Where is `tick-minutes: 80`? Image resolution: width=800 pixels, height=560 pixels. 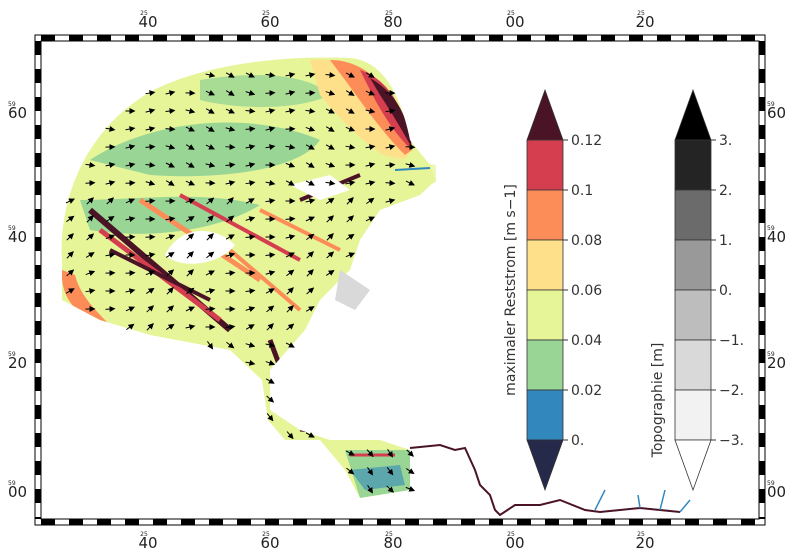 tick-minutes: 80 is located at coordinates (392, 543).